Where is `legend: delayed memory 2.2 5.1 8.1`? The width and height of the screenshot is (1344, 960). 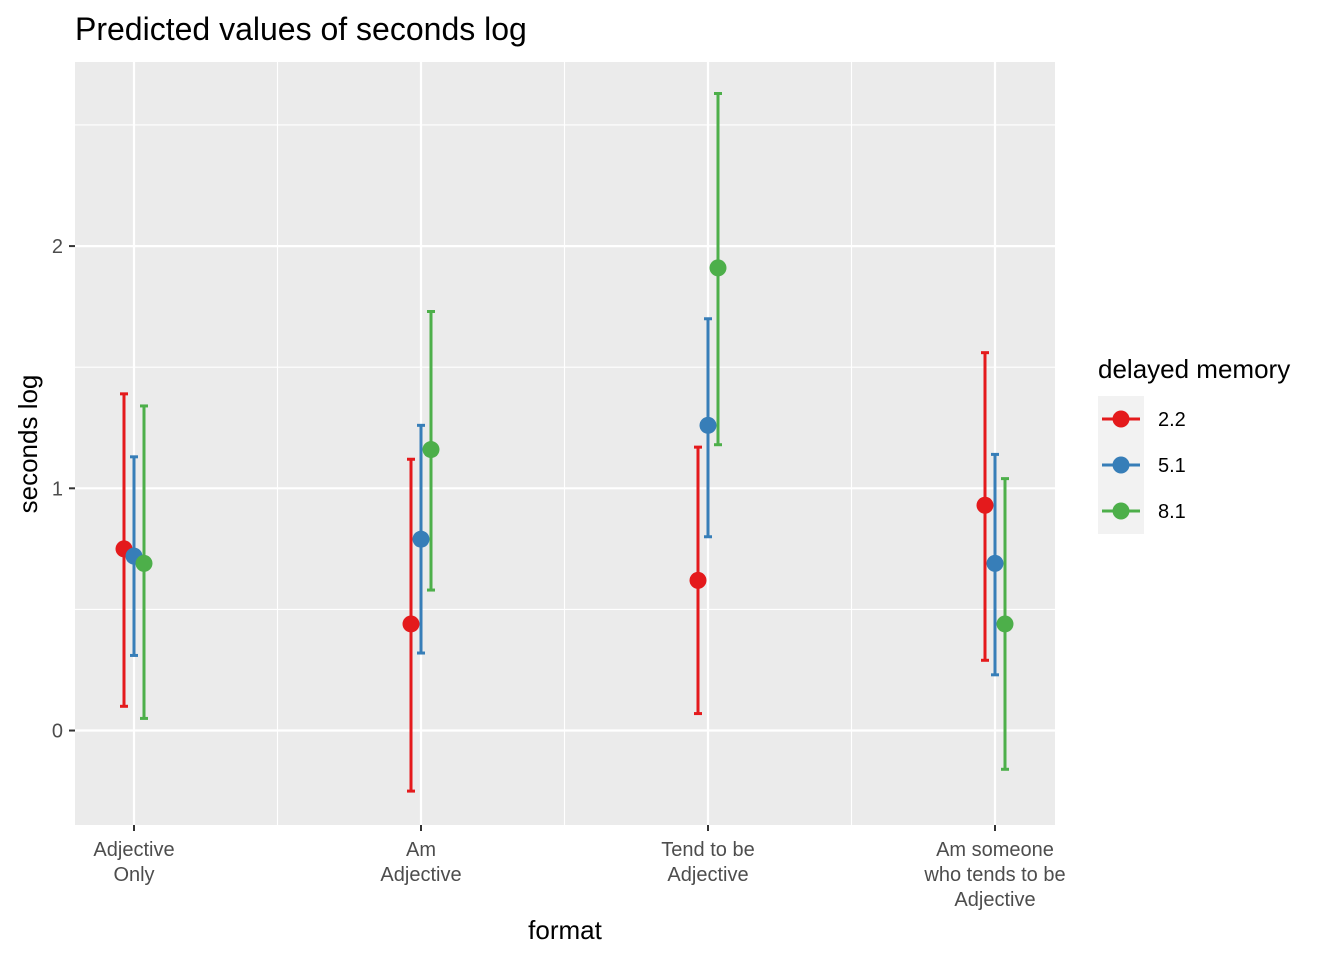
legend: delayed memory 2.2 5.1 8.1 is located at coordinates (1194, 444).